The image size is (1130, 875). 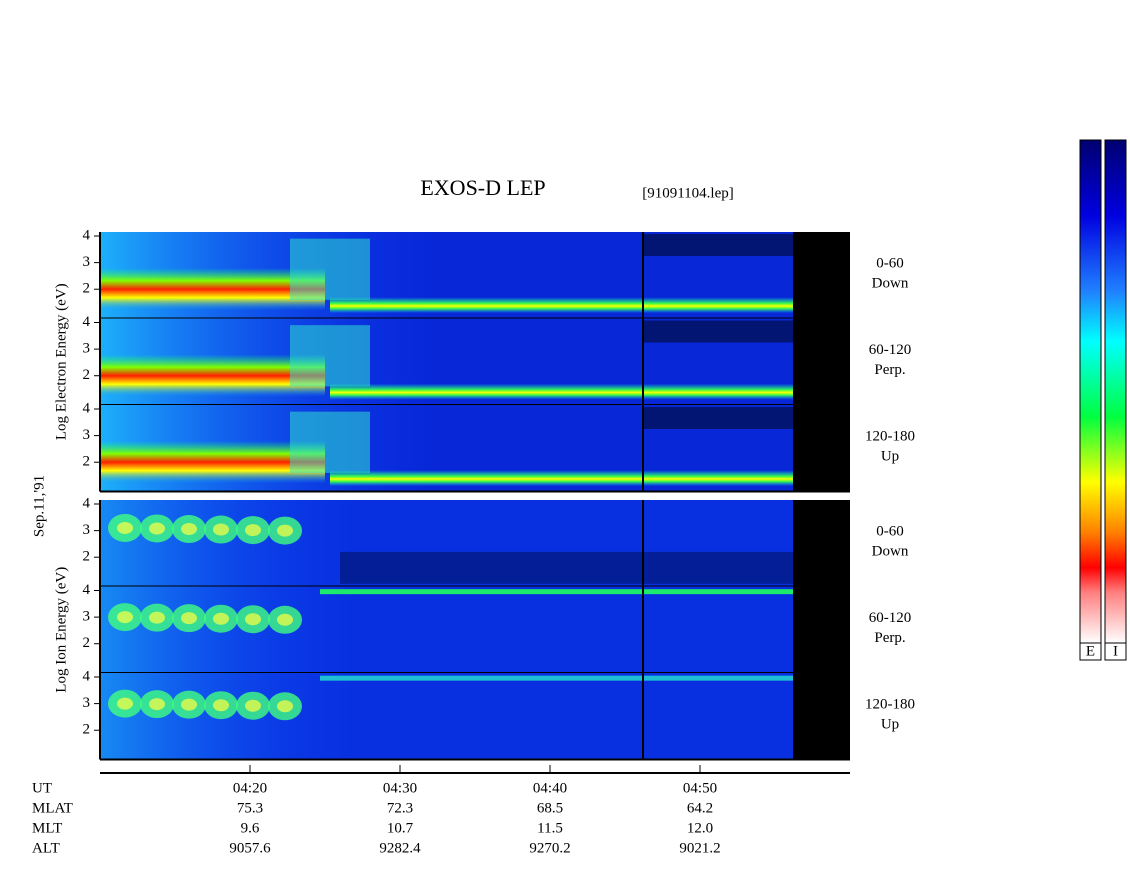 I want to click on ephemeris-value: 9270.2, so click(x=549, y=848).